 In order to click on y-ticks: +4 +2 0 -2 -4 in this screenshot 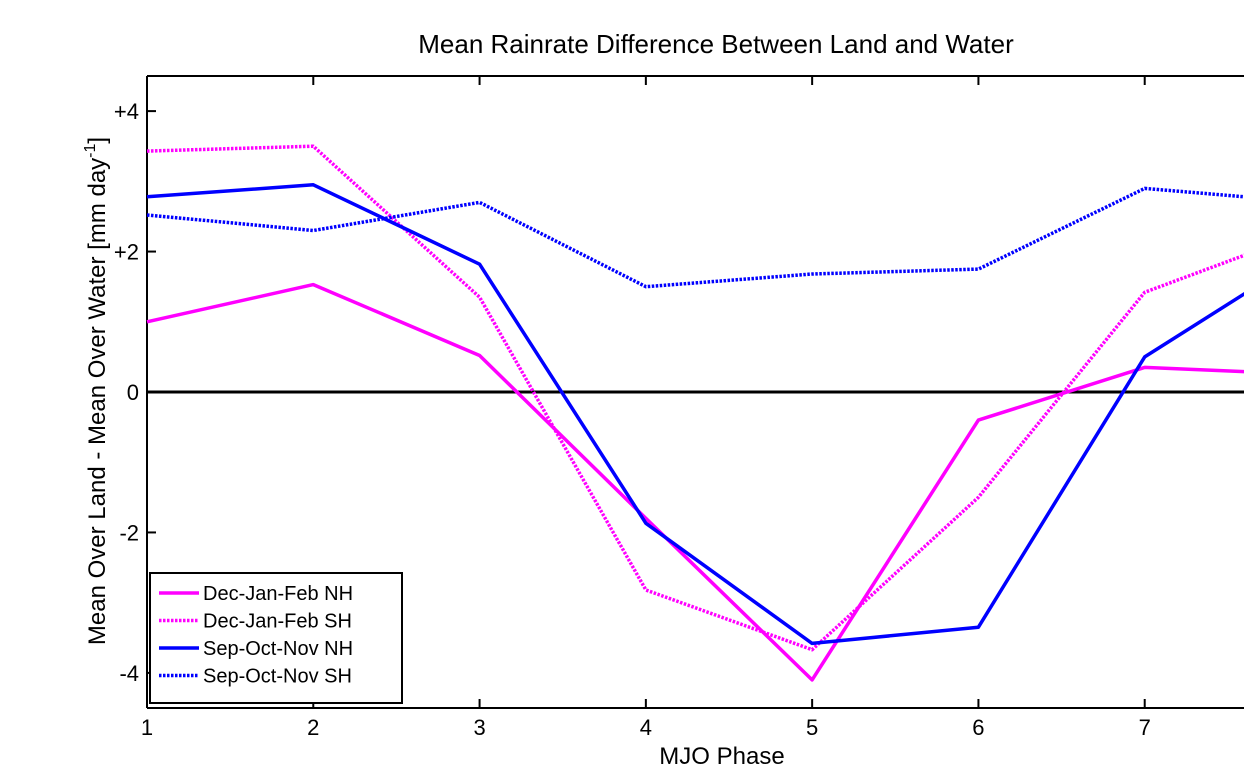, I will do `click(135, 392)`.